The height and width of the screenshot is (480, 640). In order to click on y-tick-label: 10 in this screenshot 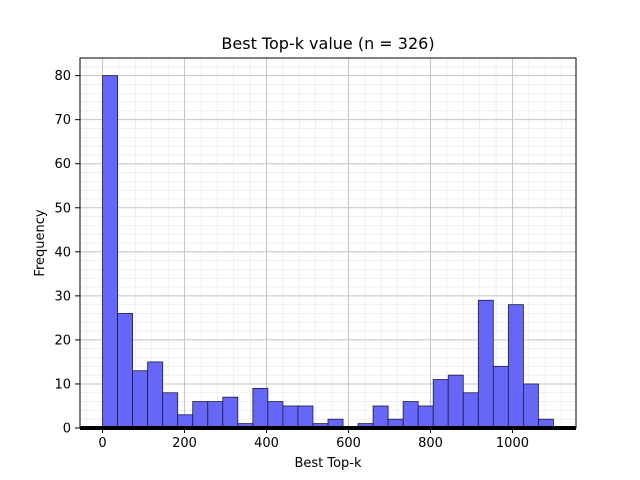, I will do `click(62, 384)`.